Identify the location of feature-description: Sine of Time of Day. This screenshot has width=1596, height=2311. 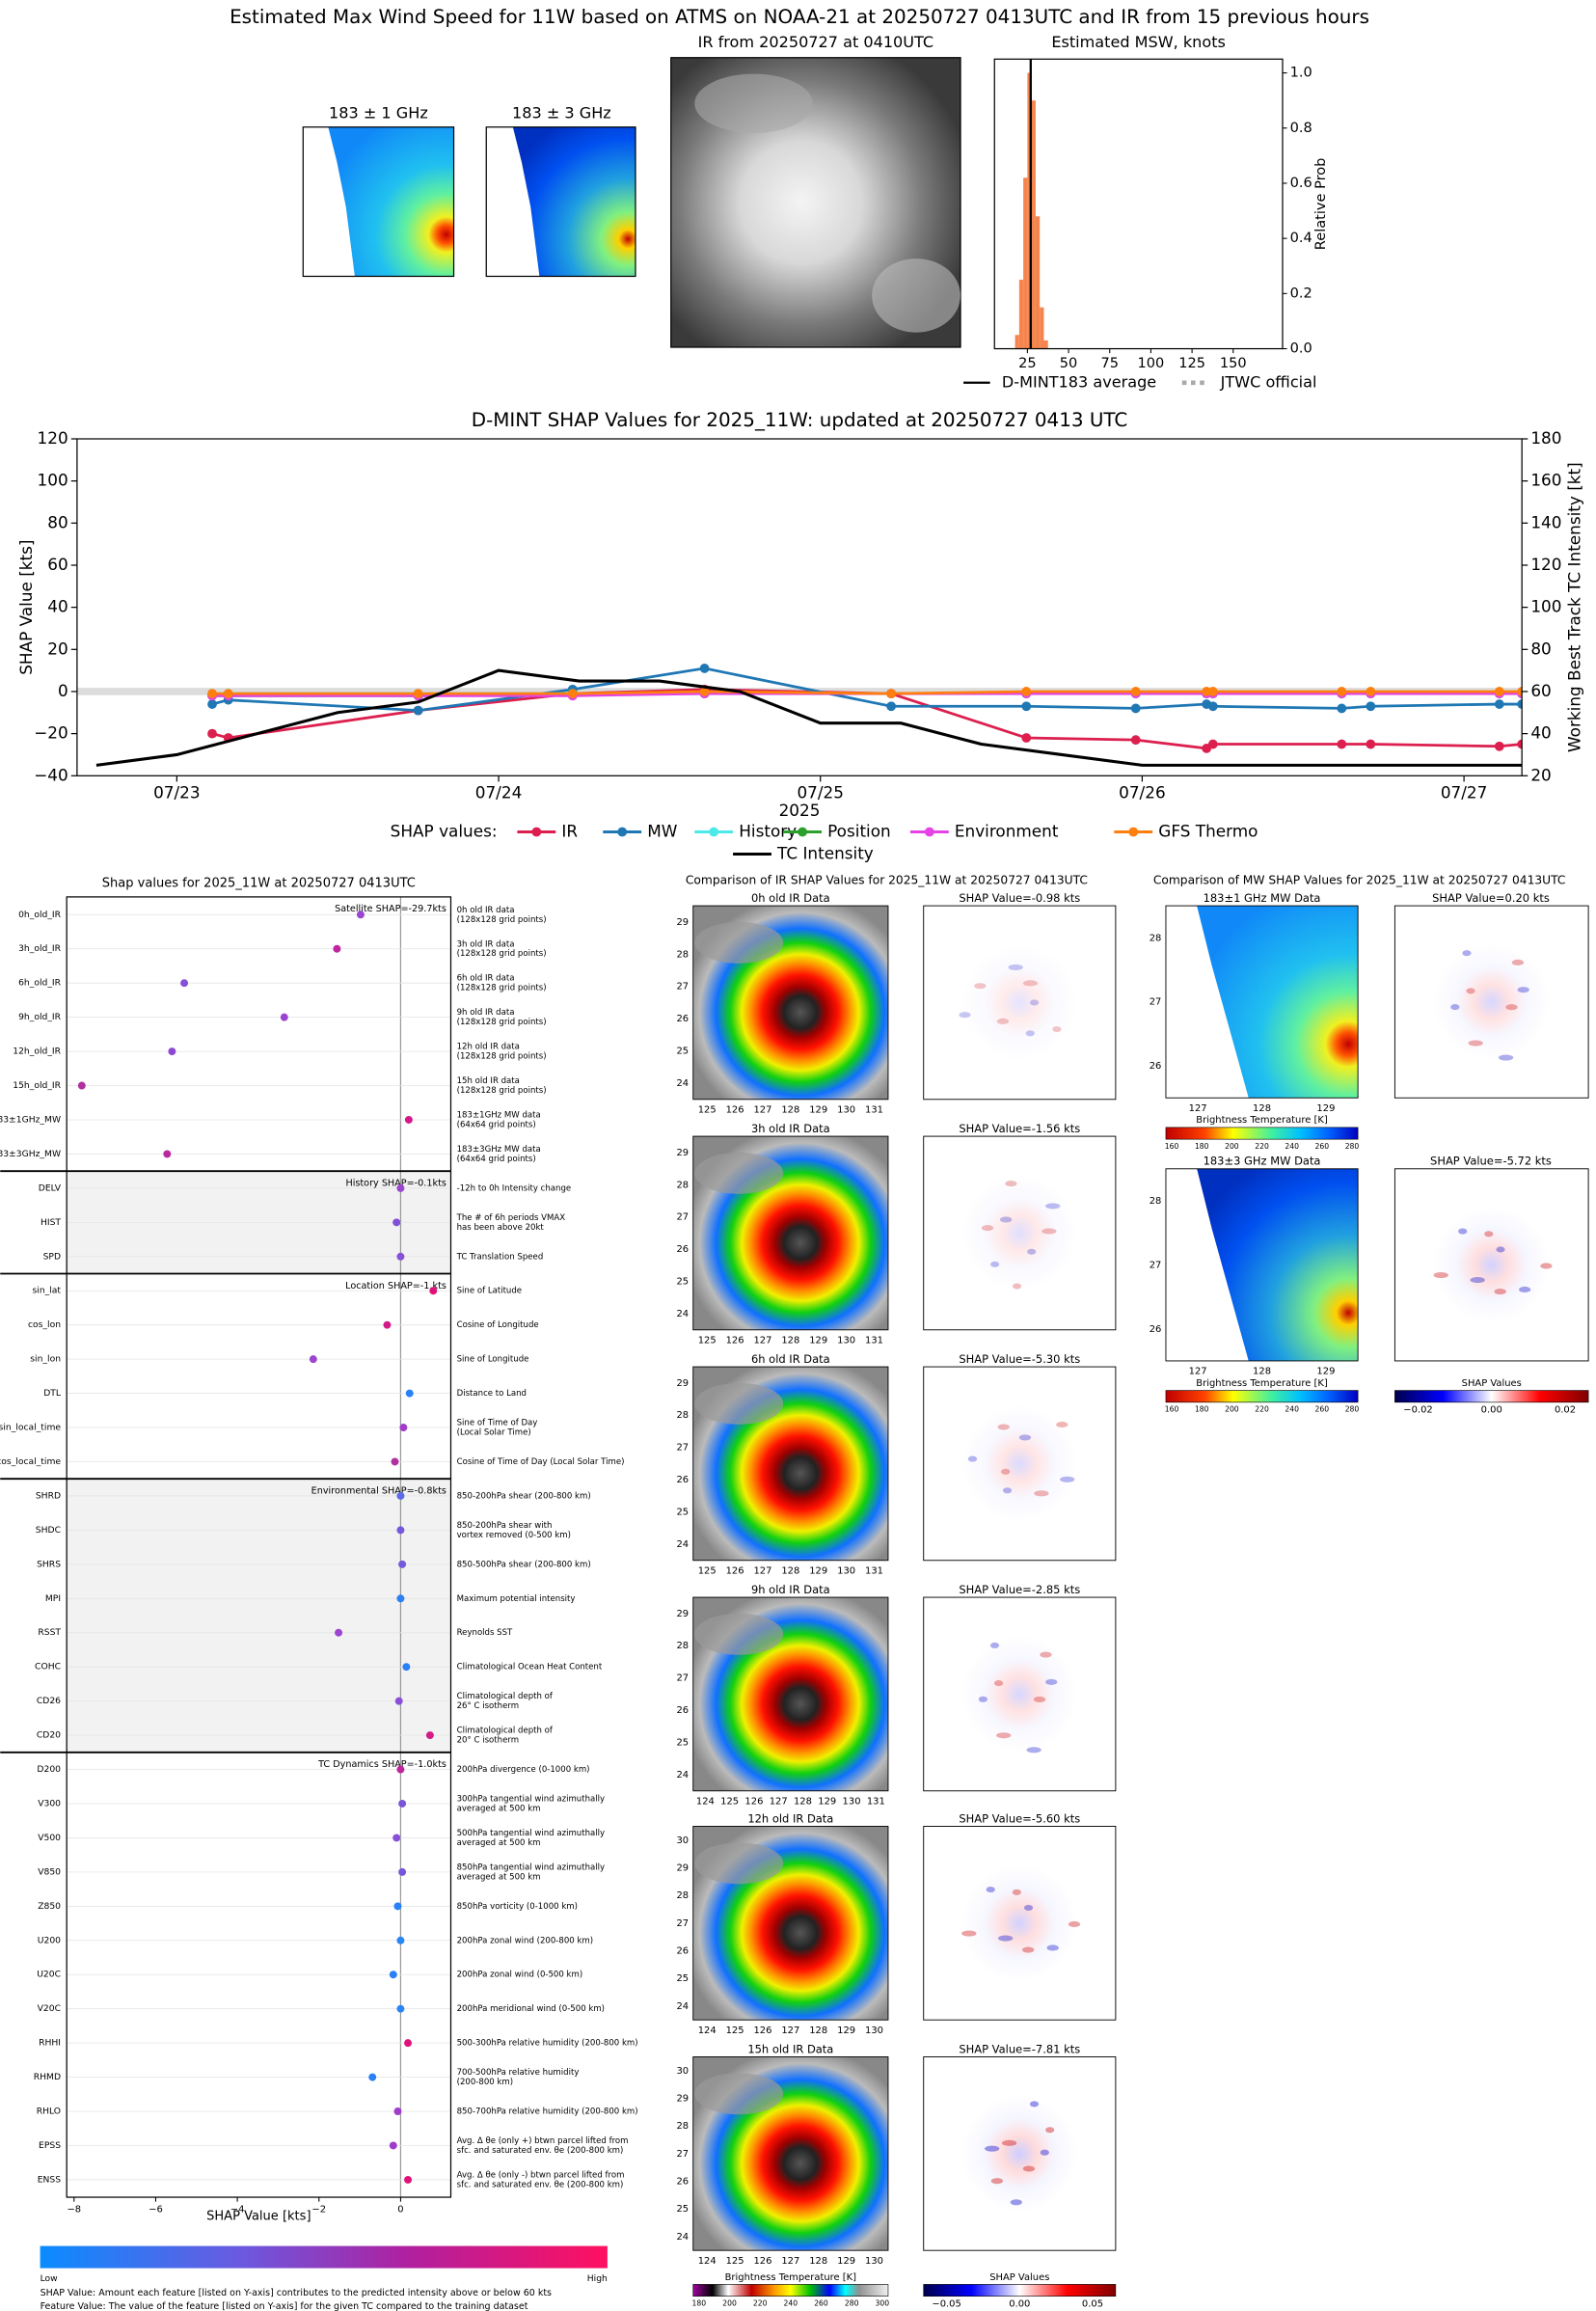
(497, 1423).